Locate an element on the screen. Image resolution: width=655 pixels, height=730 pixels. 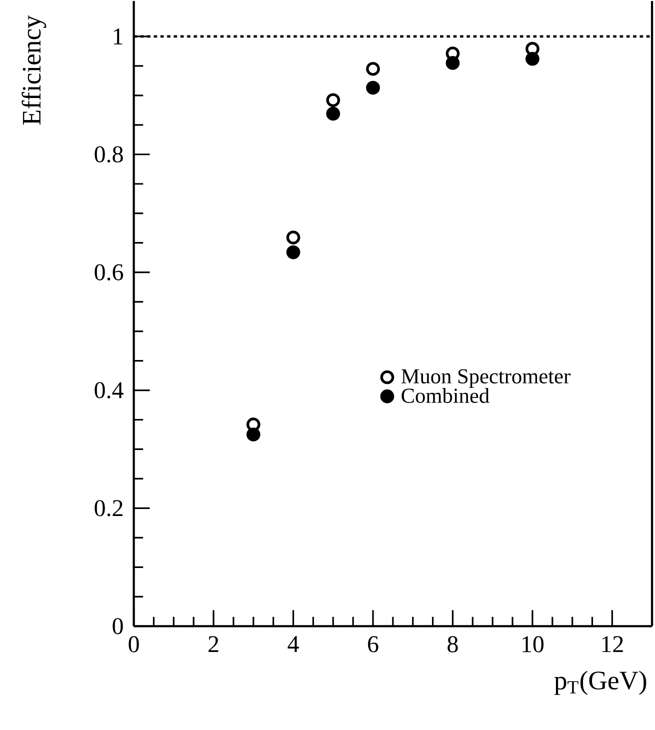
y-tick-label: 0.4 is located at coordinates (109, 390).